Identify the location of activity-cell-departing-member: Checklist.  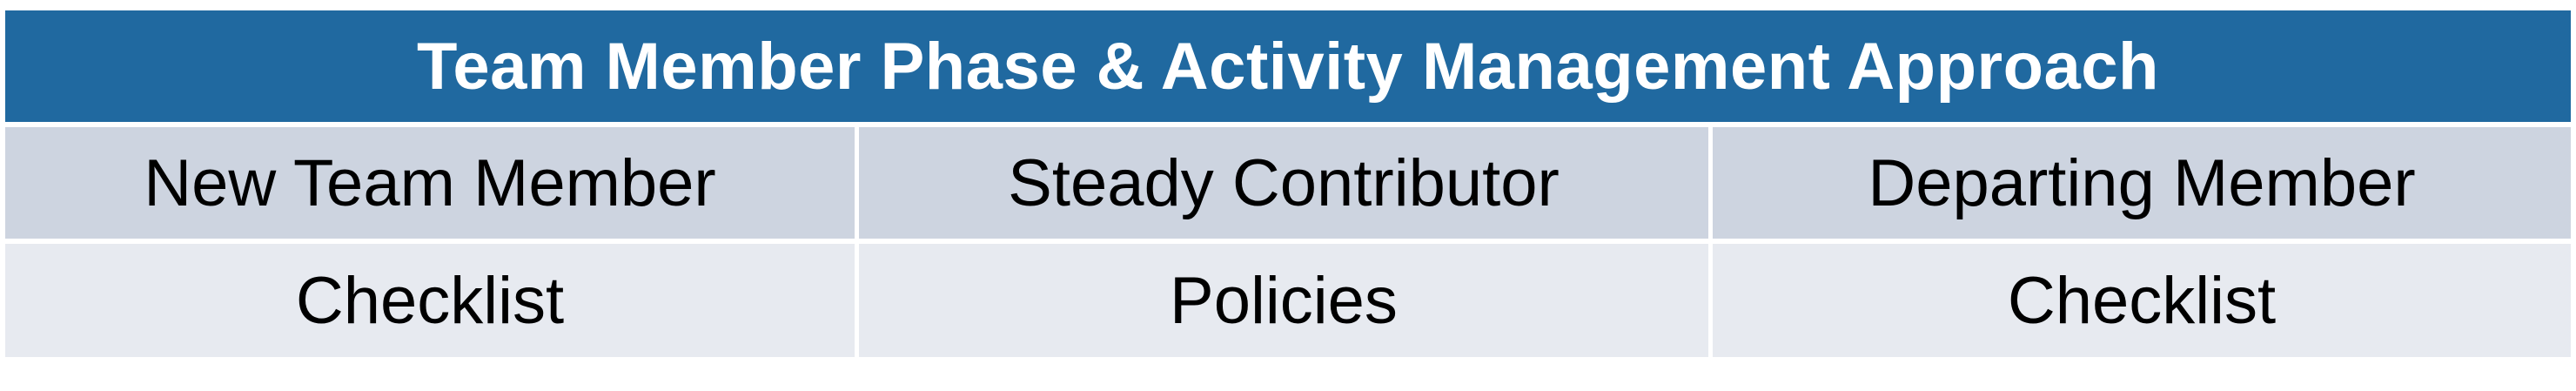
(2142, 301).